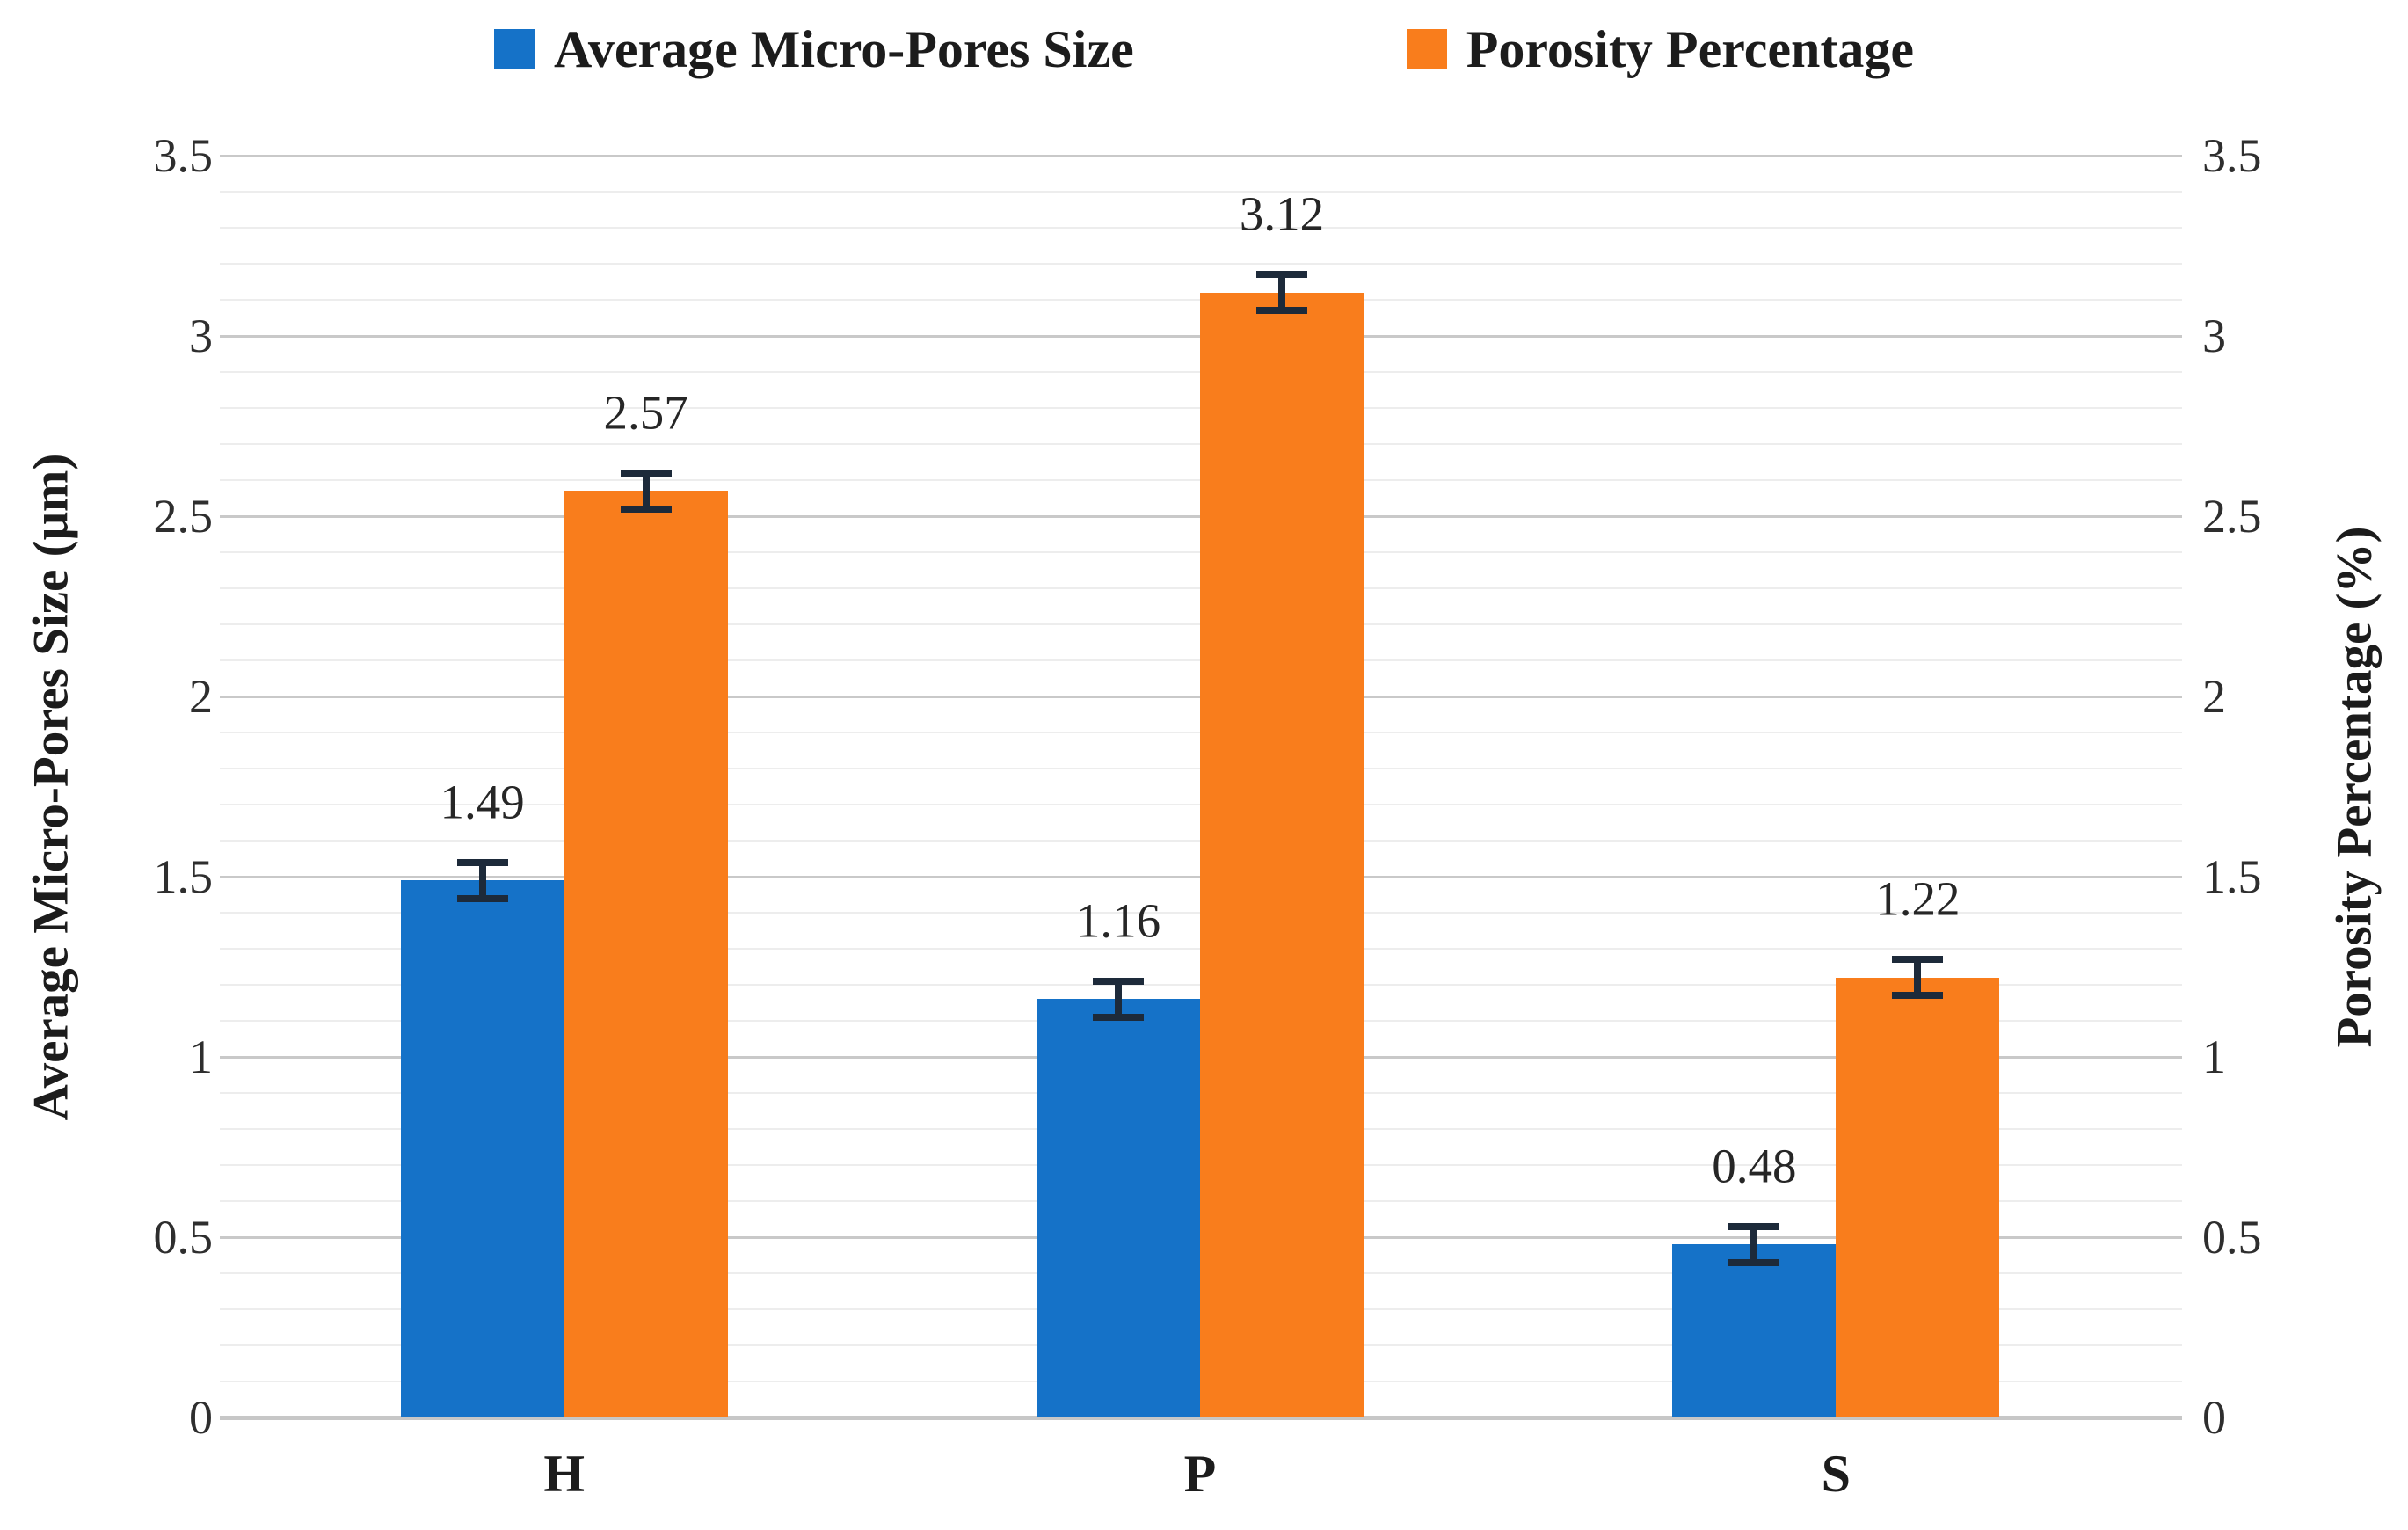  I want to click on right-axis-tick-label: 3.5, so click(2232, 155).